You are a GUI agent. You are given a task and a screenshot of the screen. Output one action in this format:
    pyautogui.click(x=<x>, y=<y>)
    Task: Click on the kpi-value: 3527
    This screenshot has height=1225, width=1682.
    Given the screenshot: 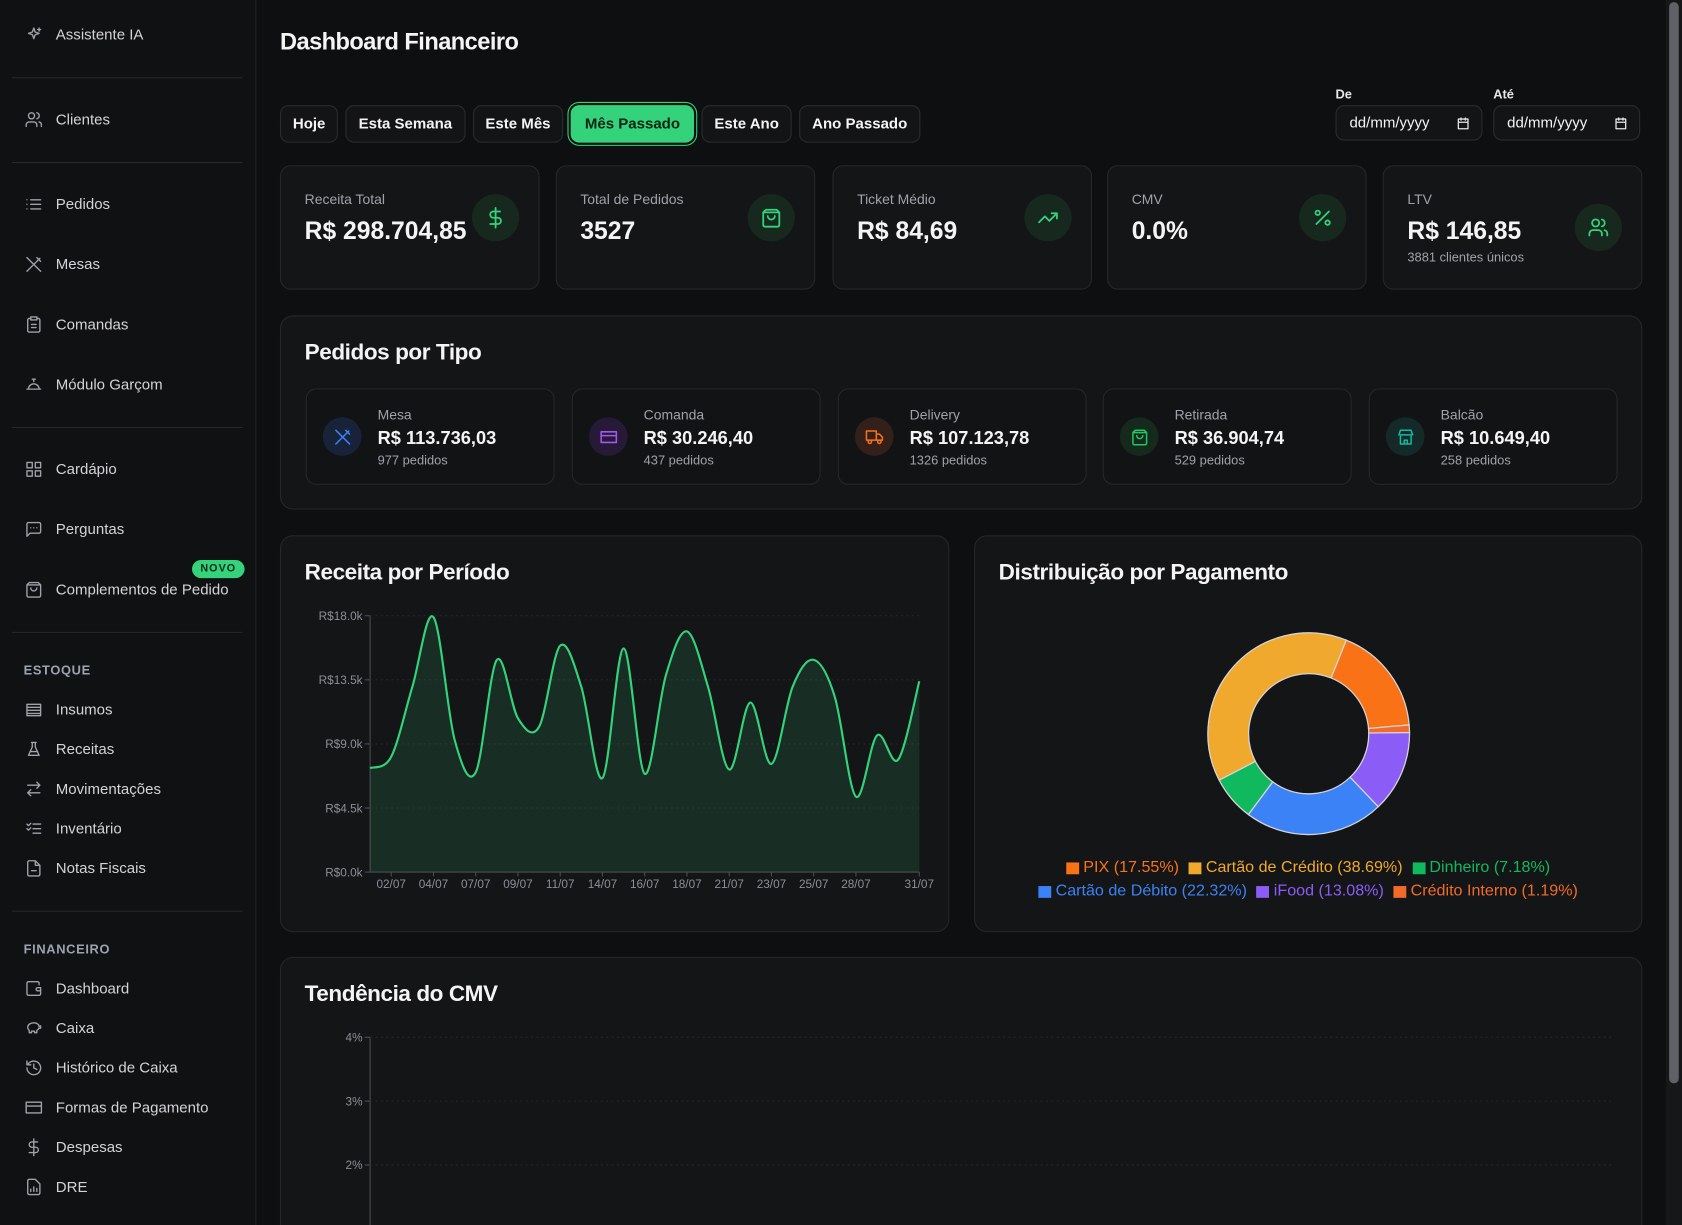 What is the action you would take?
    pyautogui.click(x=608, y=230)
    